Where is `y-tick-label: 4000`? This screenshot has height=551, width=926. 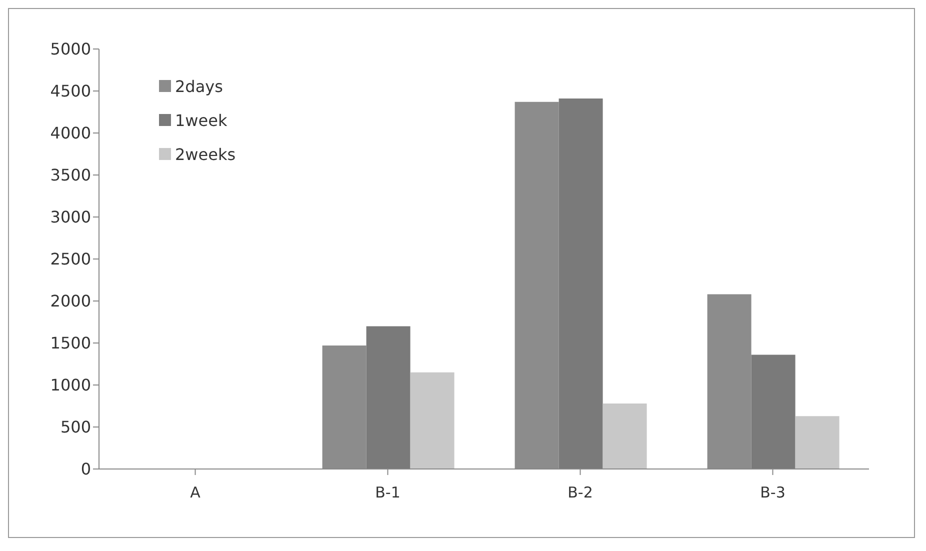
y-tick-label: 4000 is located at coordinates (70, 133).